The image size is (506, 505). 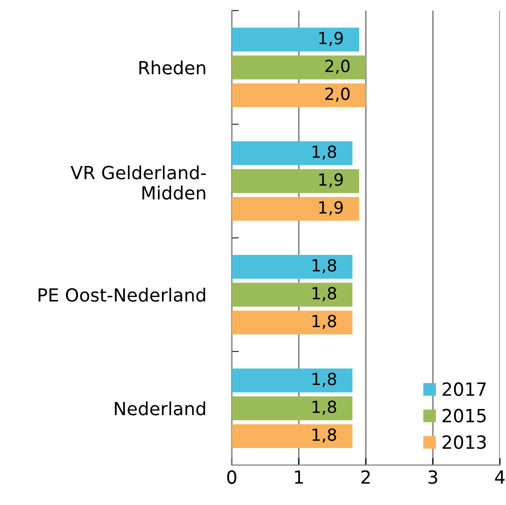 What do you see at coordinates (365, 477) in the screenshot?
I see `x-tick-label: 2` at bounding box center [365, 477].